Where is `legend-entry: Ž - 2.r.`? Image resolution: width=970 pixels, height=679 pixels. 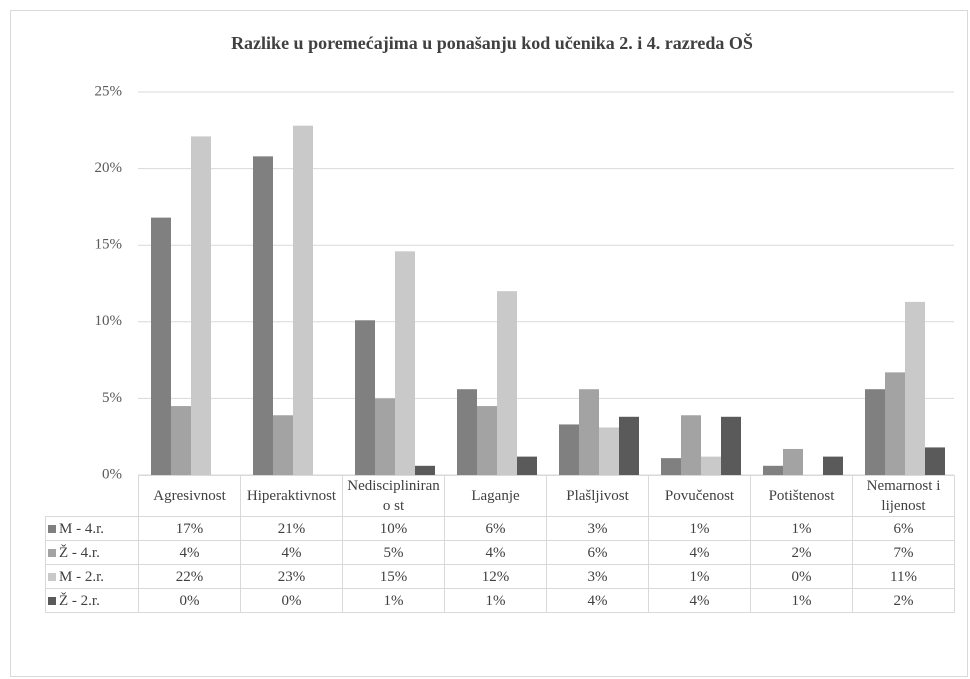
legend-entry: Ž - 2.r. is located at coordinates (92, 600).